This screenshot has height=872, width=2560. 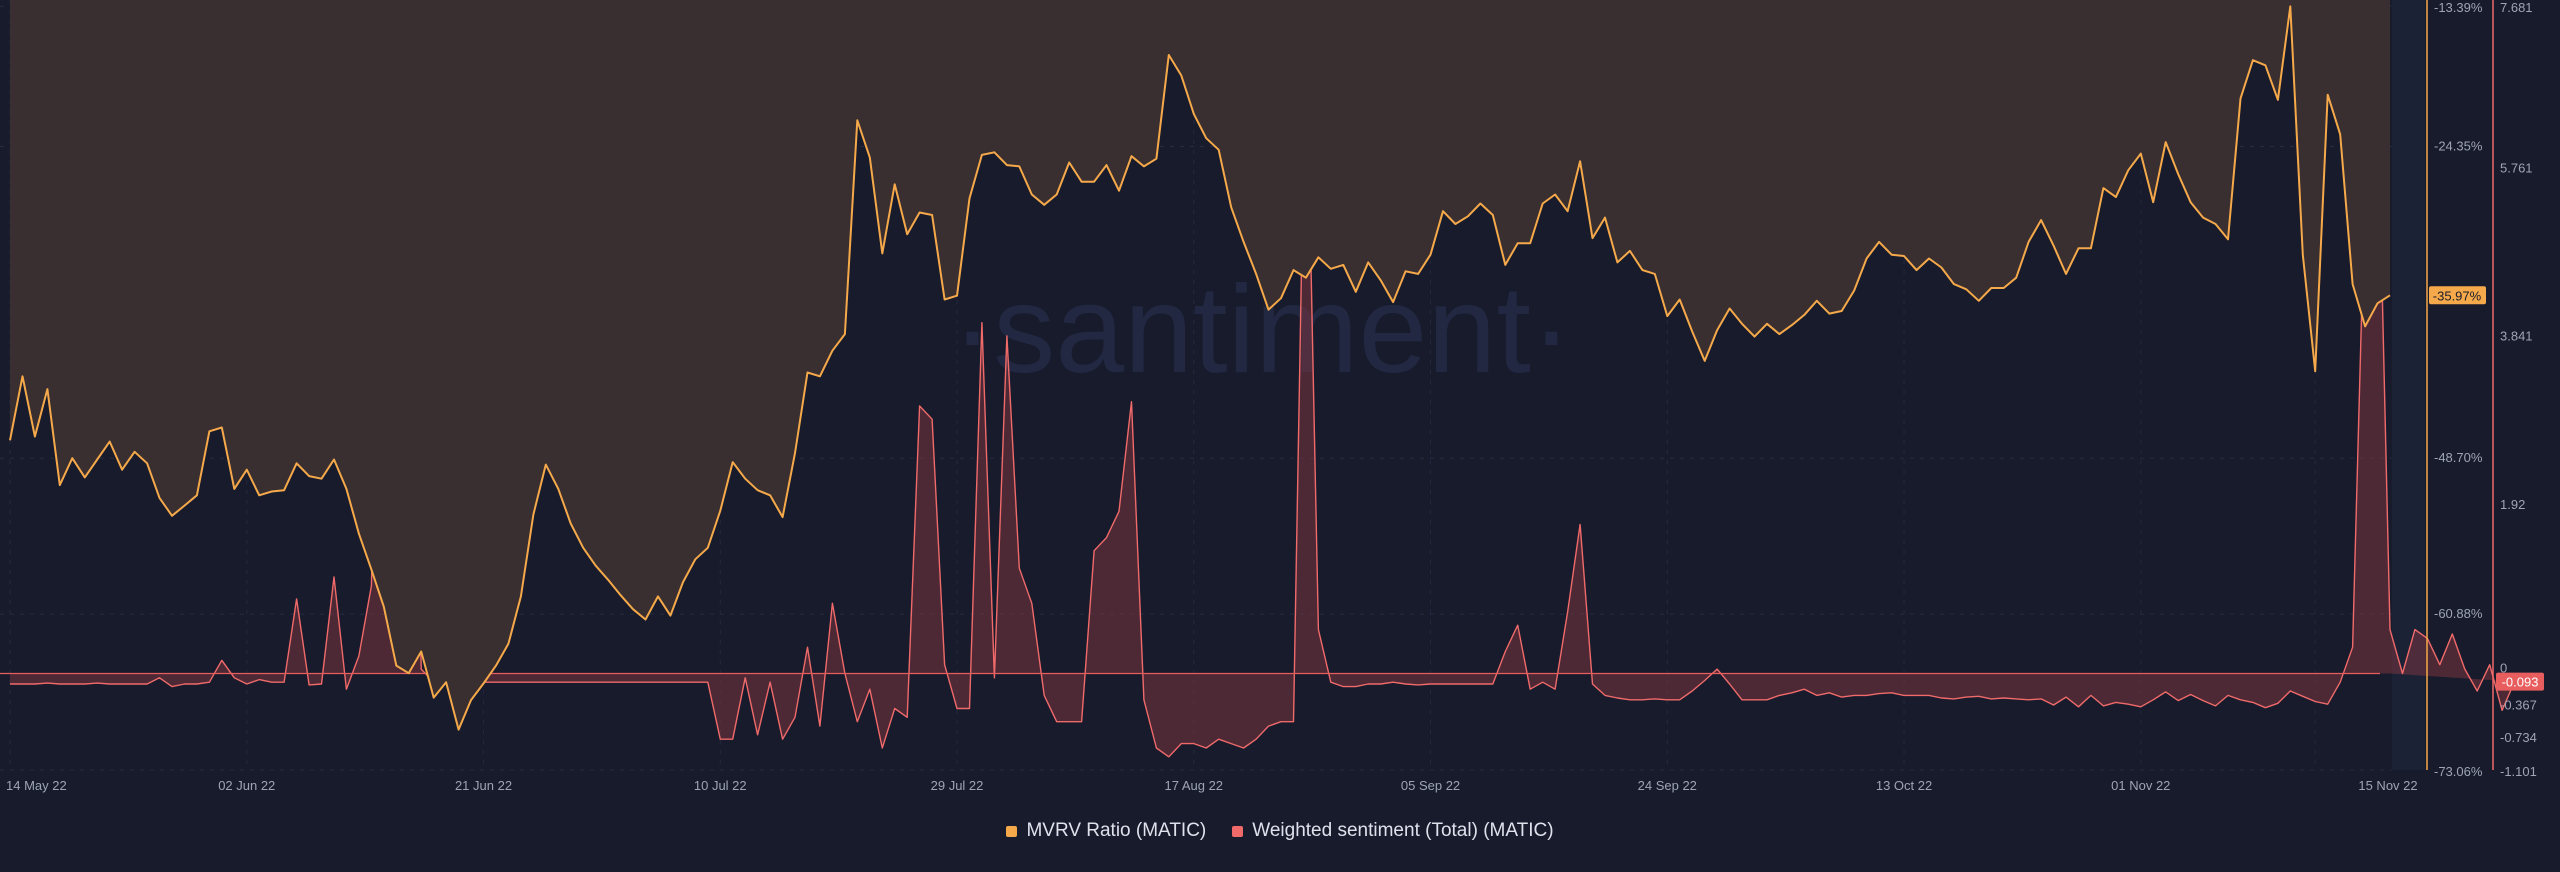 I want to click on x-tick-label: 29 Jul 22, so click(x=957, y=785).